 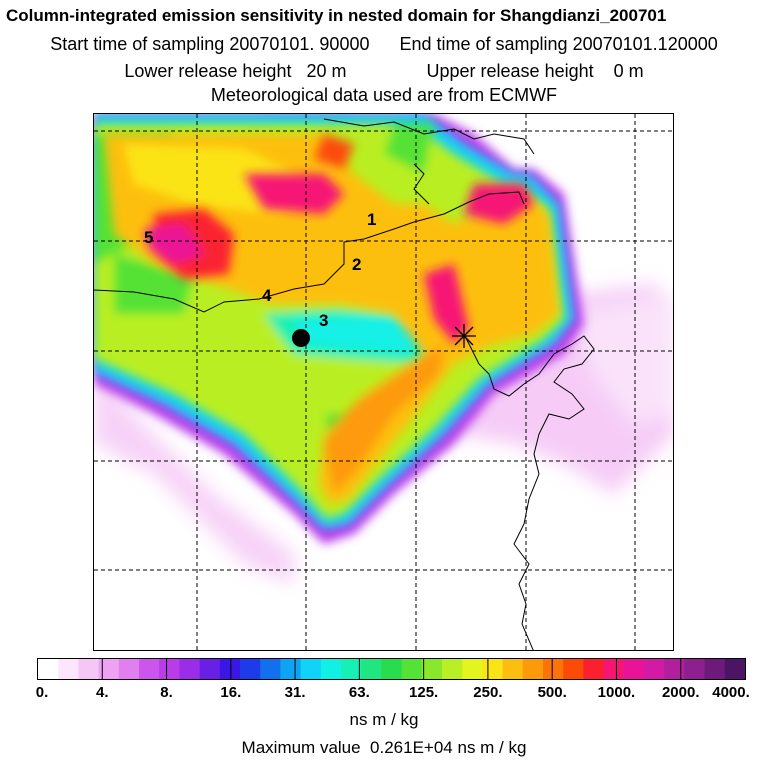 What do you see at coordinates (323, 320) in the screenshot?
I see `map-label-3: 3` at bounding box center [323, 320].